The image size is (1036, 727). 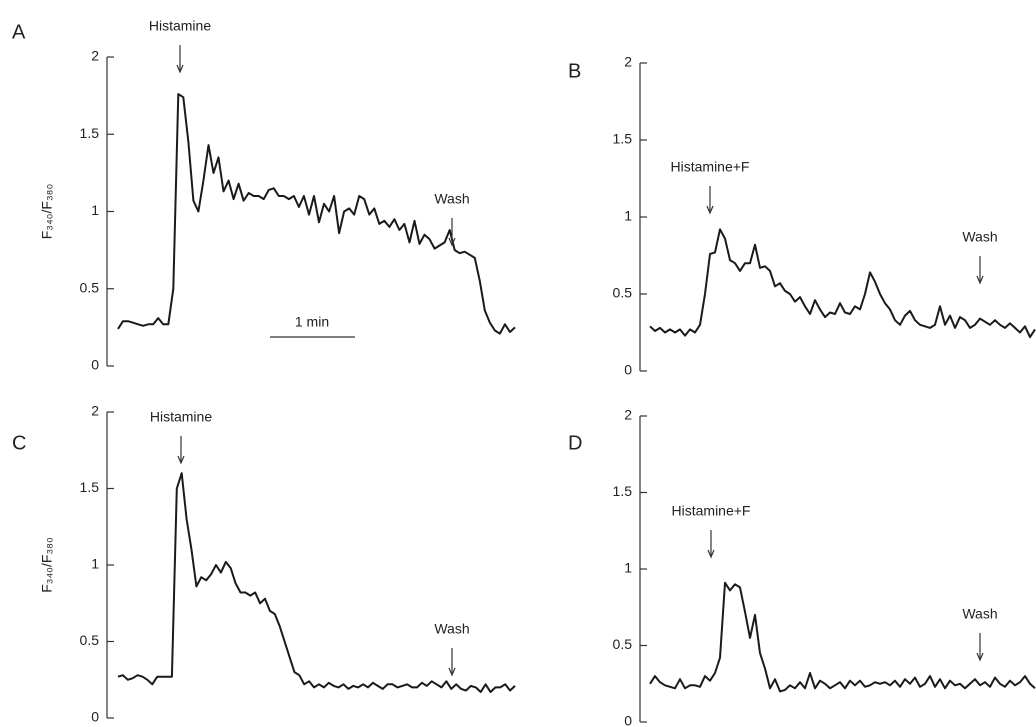 I want to click on panel-label: D, so click(x=575, y=443).